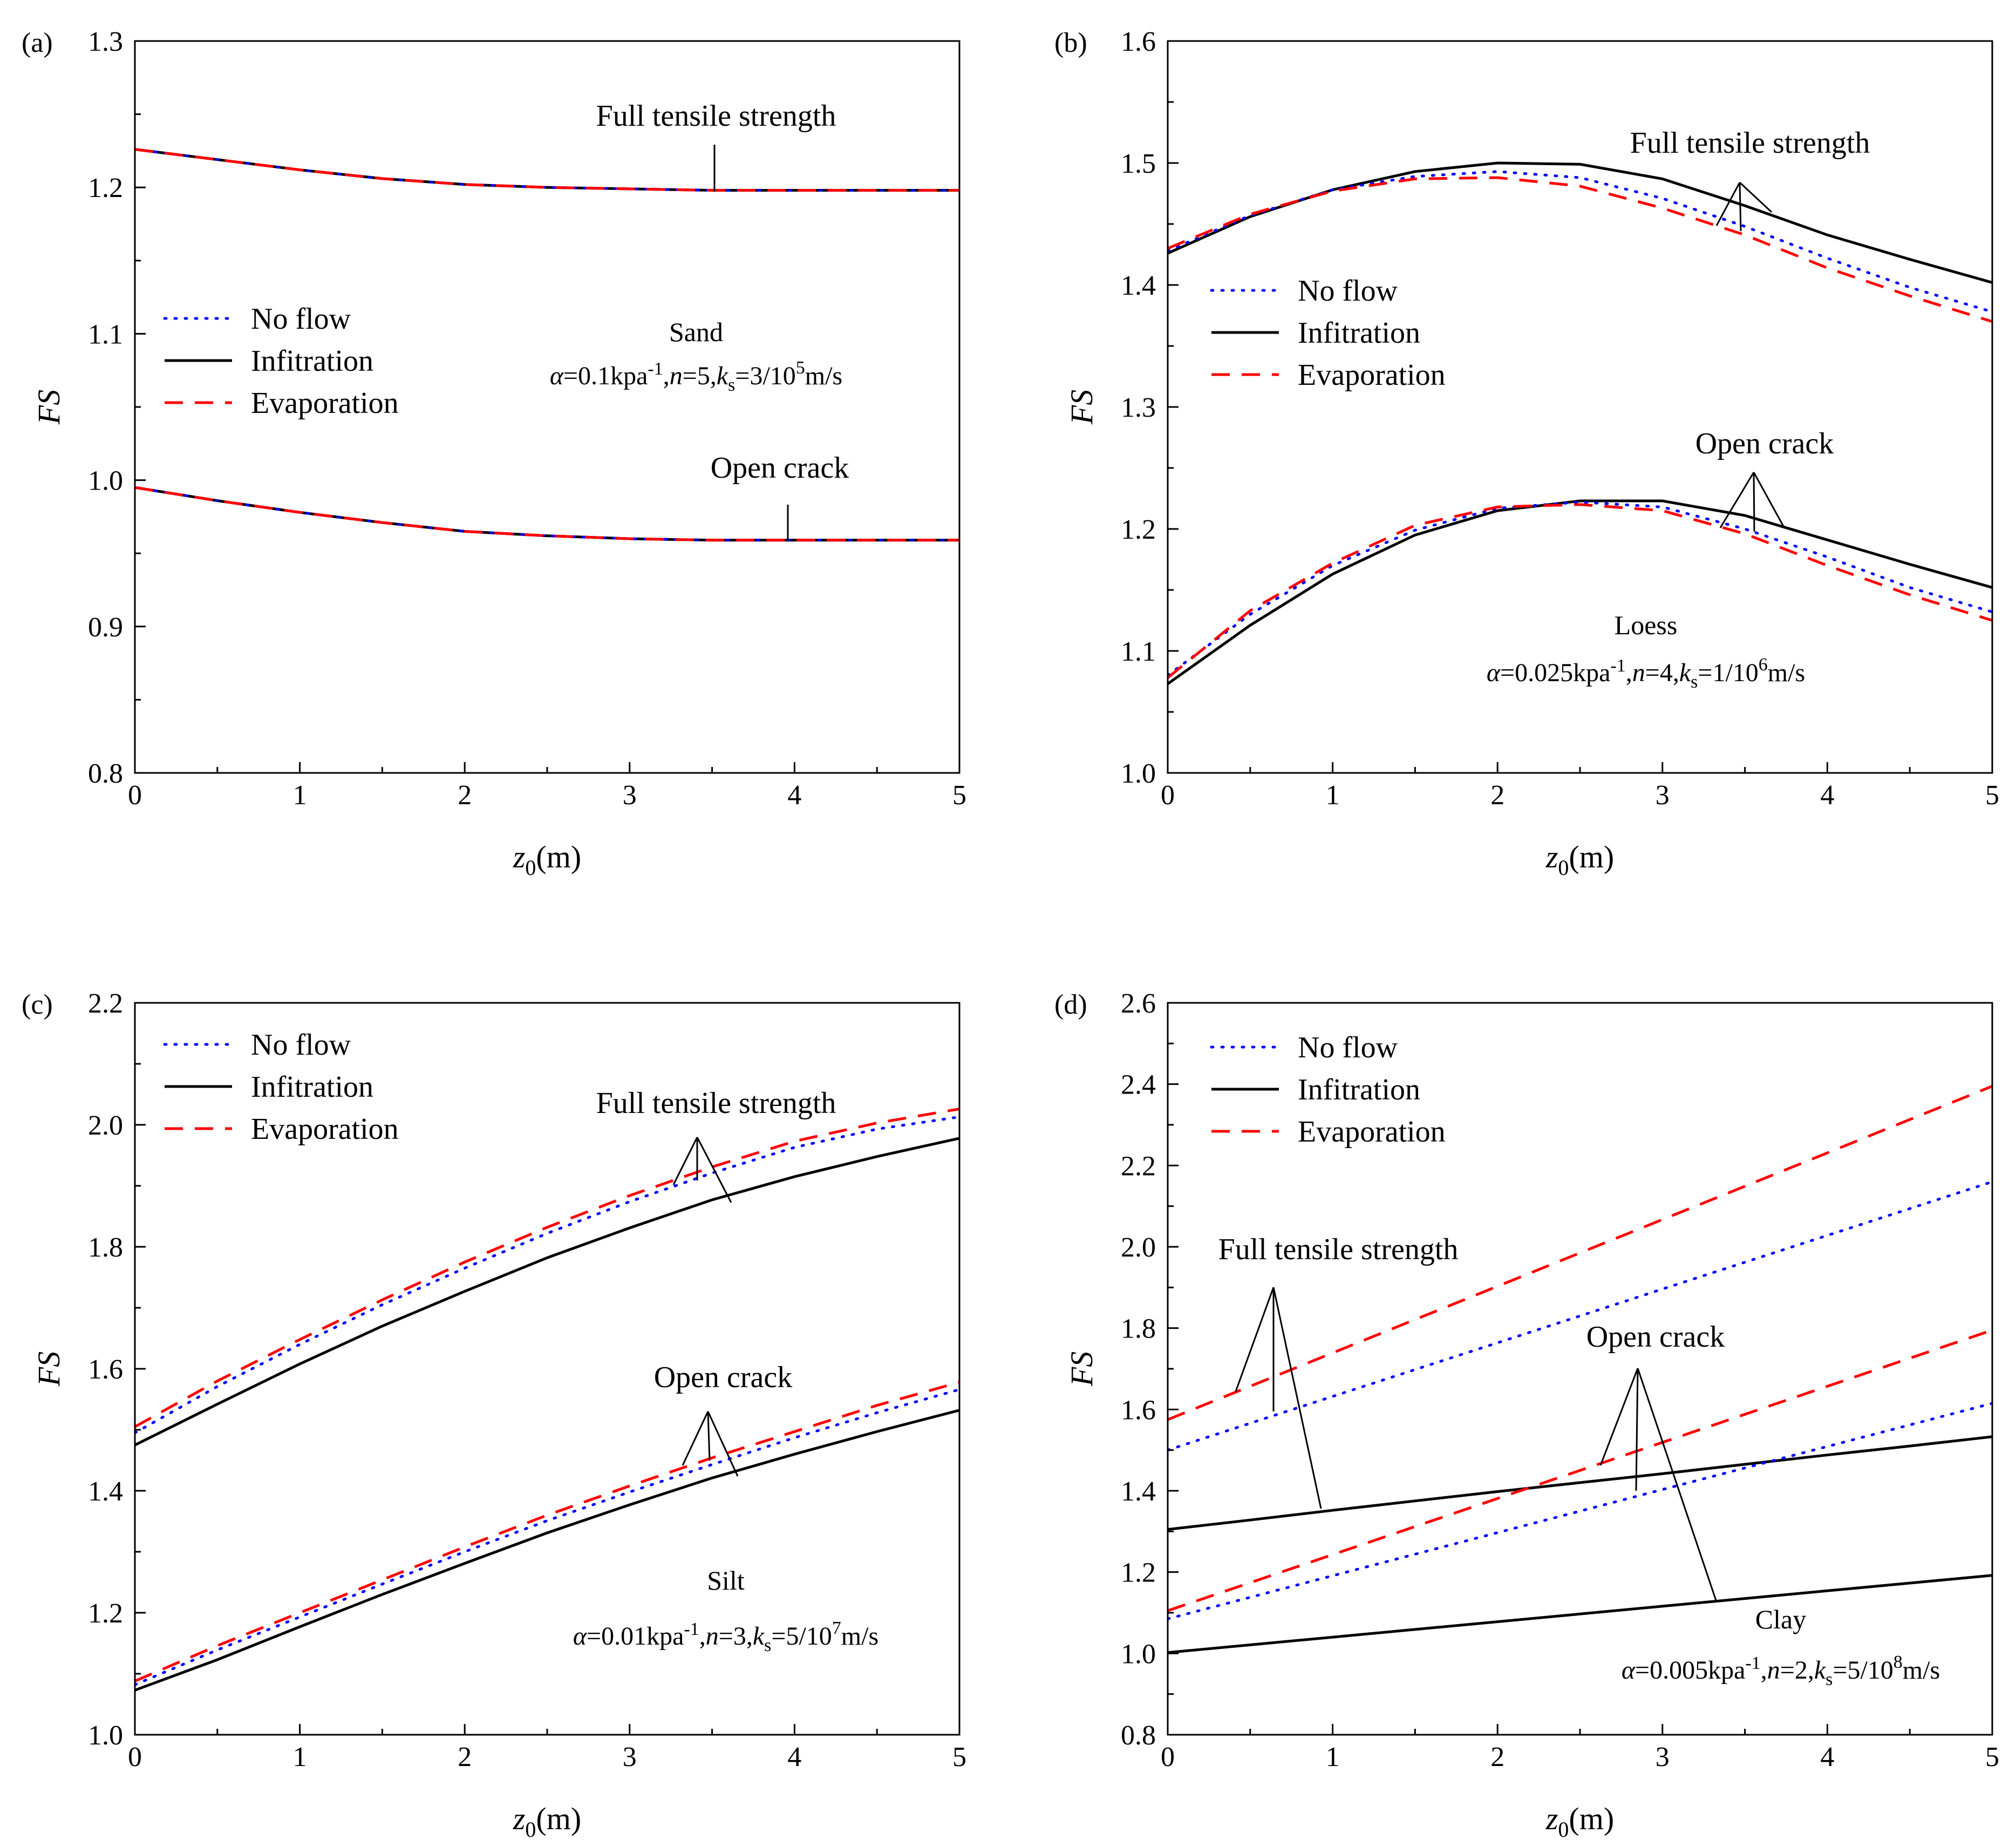 The width and height of the screenshot is (2016, 1847). I want to click on y-tick-label: 0.9, so click(105, 627).